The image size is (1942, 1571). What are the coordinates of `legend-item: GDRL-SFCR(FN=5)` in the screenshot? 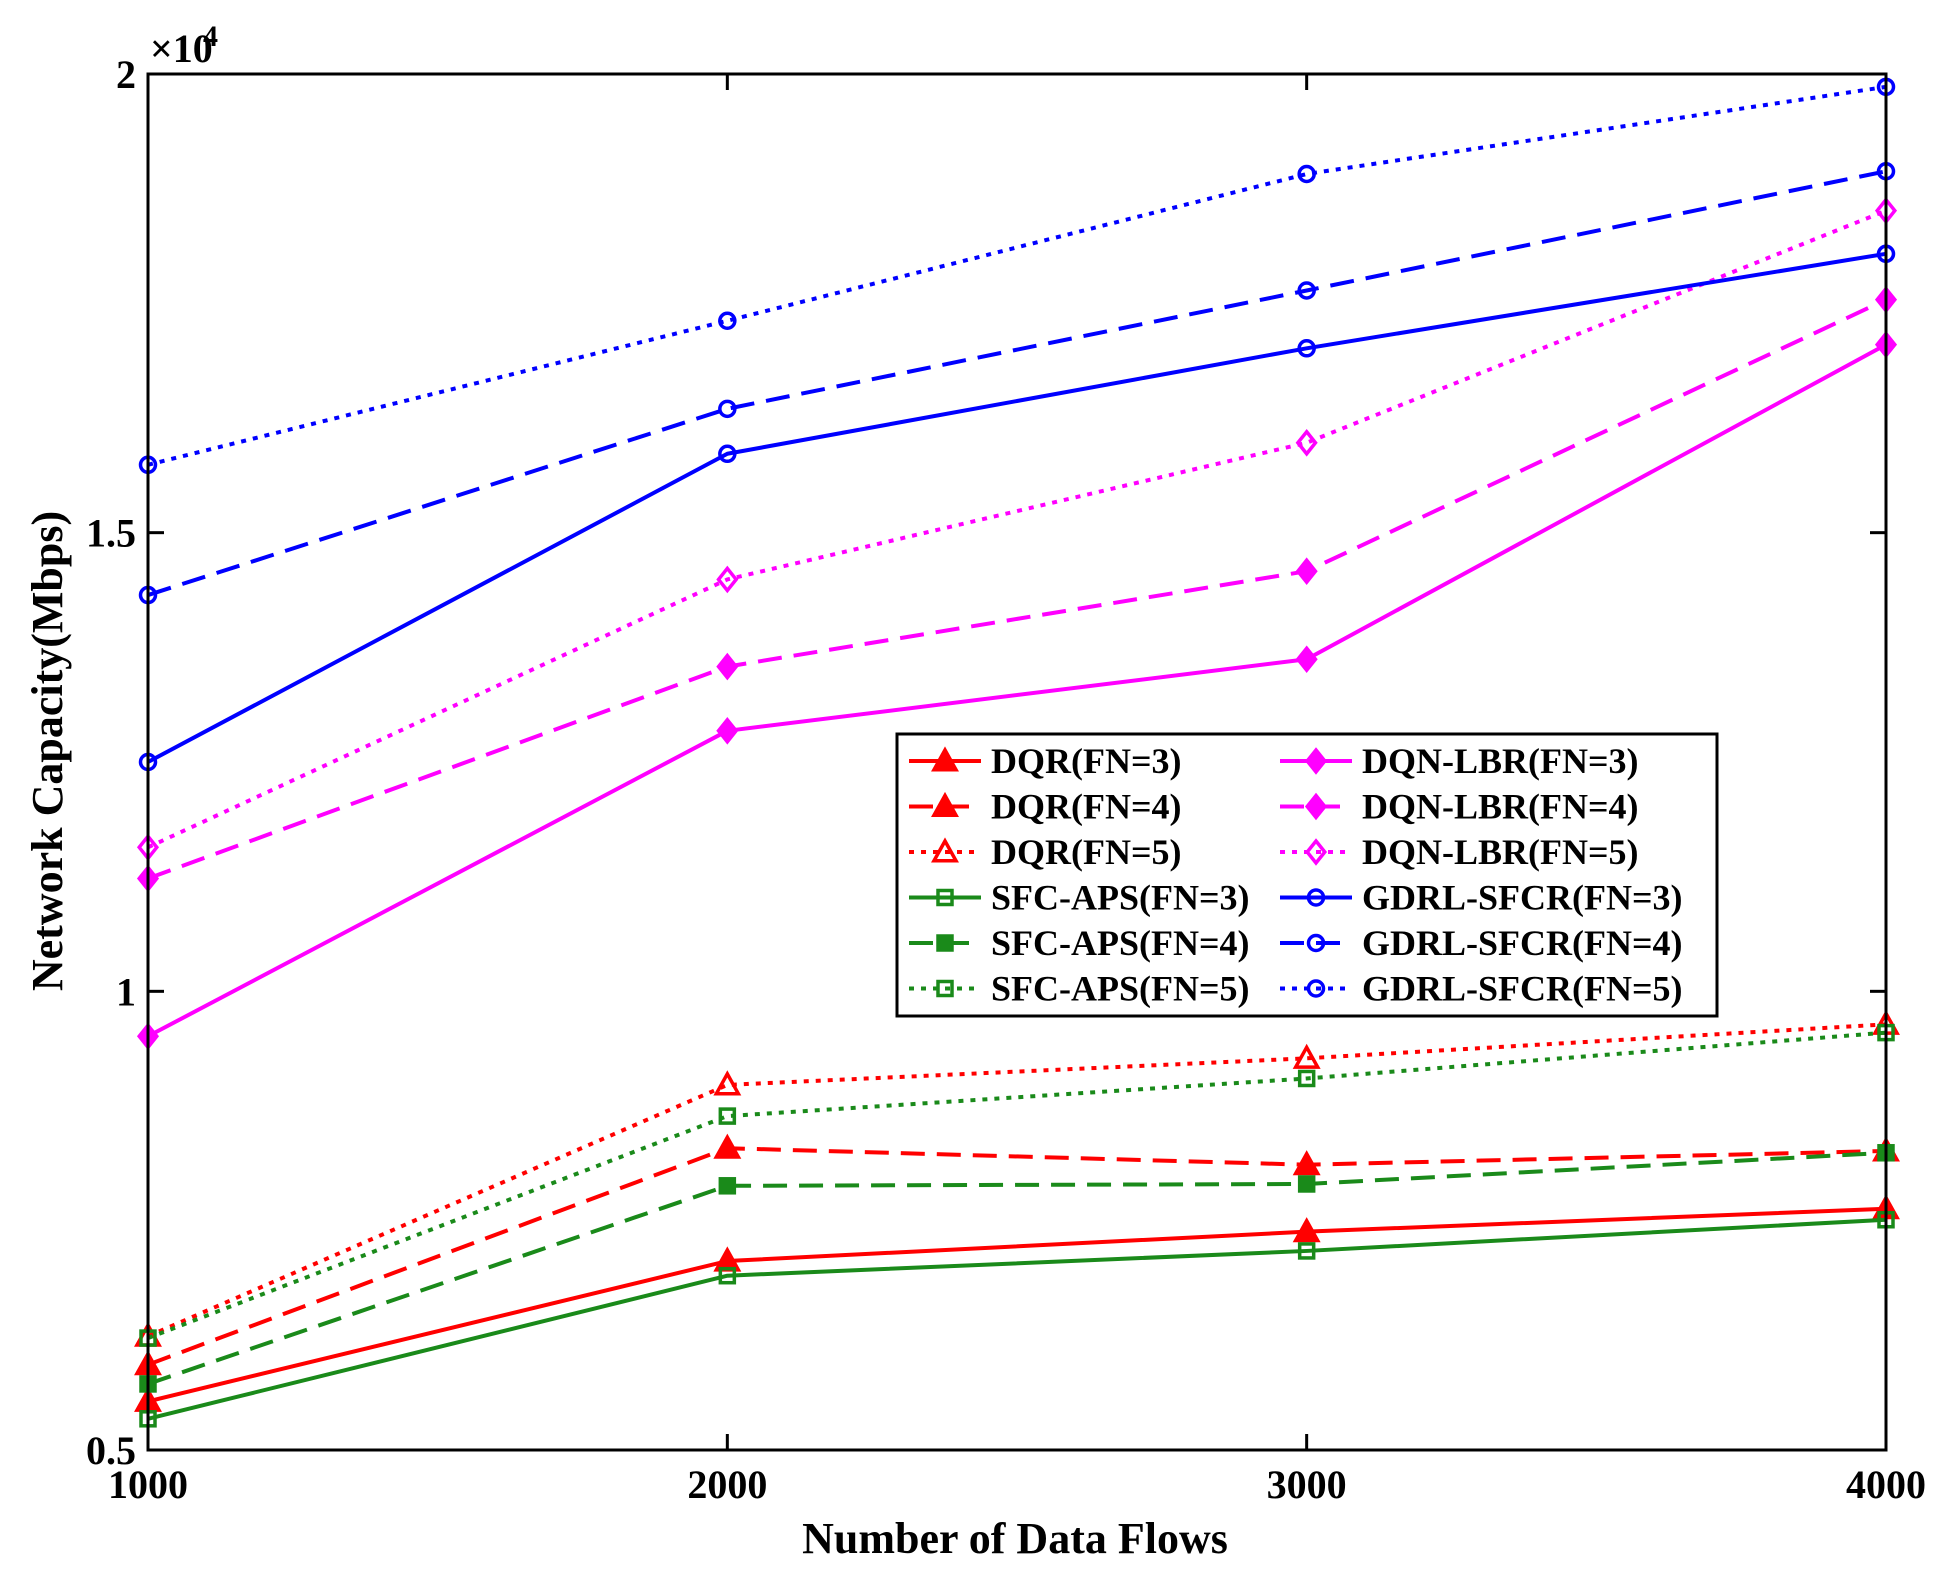 It's located at (1481, 989).